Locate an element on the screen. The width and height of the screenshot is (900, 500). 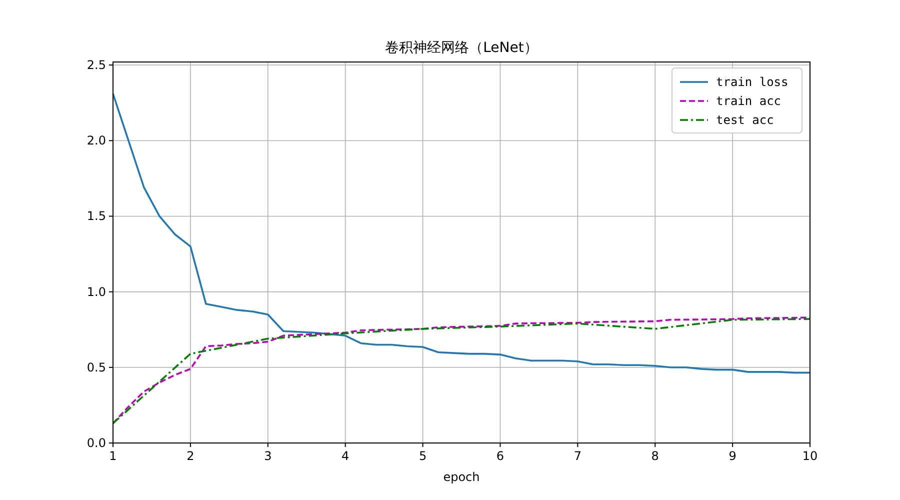
x-tick-label: 7 is located at coordinates (578, 456).